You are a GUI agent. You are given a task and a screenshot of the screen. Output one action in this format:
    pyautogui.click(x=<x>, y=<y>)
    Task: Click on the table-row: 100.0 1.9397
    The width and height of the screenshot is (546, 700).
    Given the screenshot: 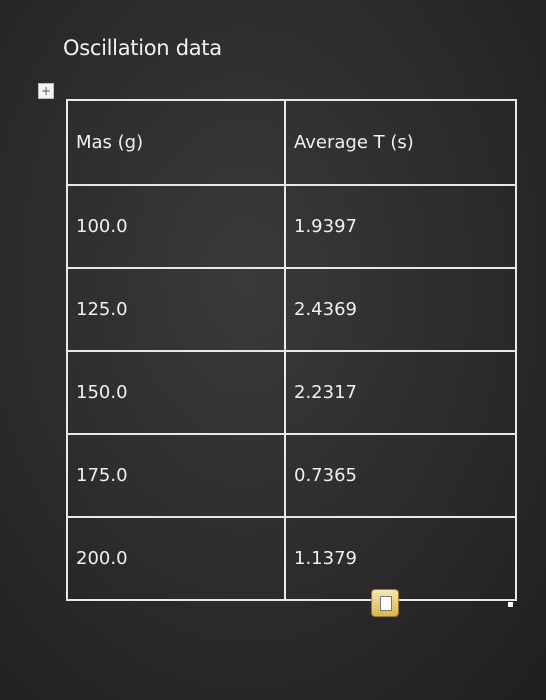 What is the action you would take?
    pyautogui.click(x=291, y=226)
    